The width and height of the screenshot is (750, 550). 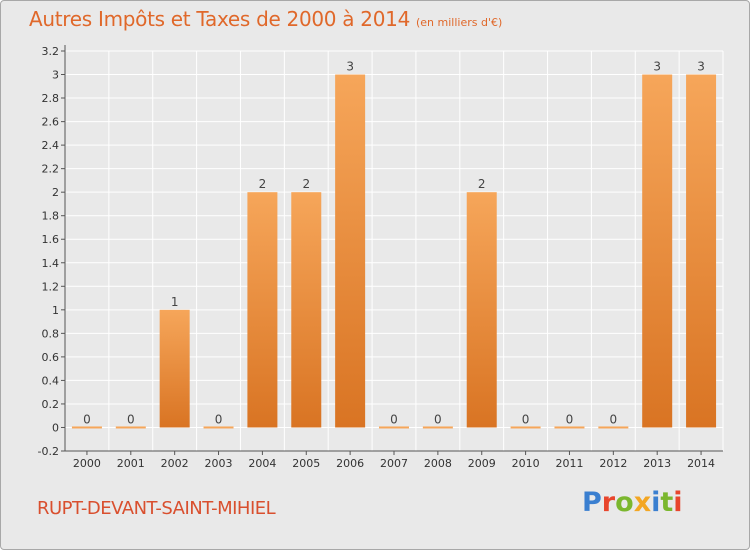 I want to click on value-label-2007: 0, so click(x=394, y=419).